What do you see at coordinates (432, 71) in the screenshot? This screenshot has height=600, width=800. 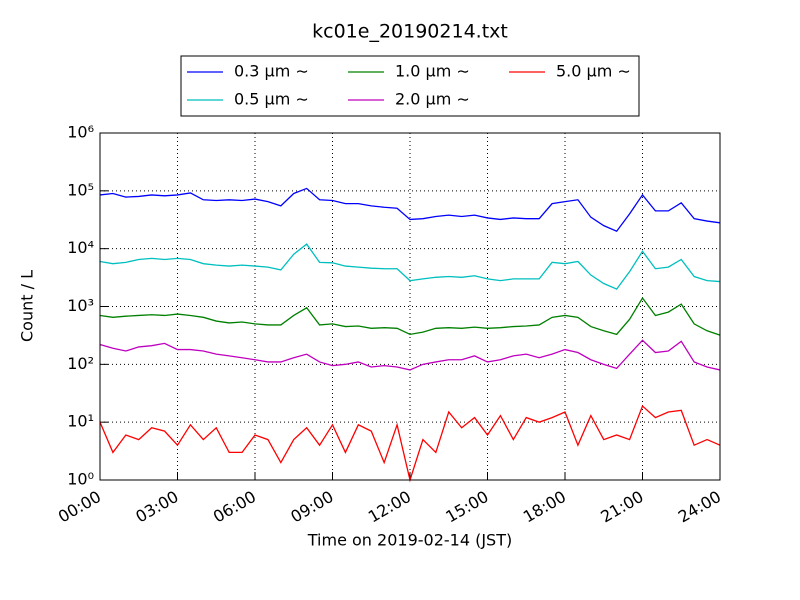 I see `legend-label: 1.0 μm ∼` at bounding box center [432, 71].